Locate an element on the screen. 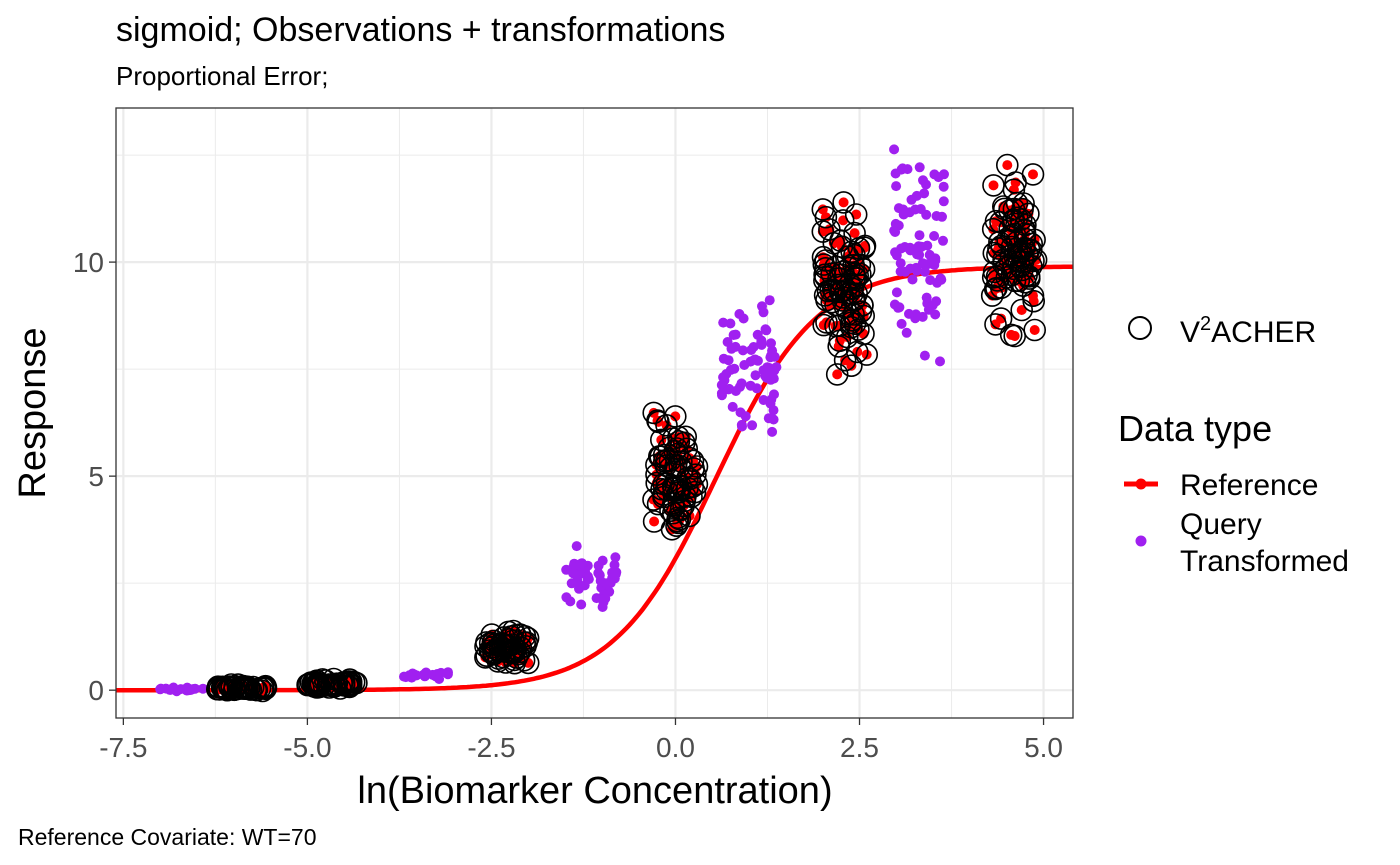 The width and height of the screenshot is (1400, 865). legend-query-label-line1: Query is located at coordinates (1221, 524).